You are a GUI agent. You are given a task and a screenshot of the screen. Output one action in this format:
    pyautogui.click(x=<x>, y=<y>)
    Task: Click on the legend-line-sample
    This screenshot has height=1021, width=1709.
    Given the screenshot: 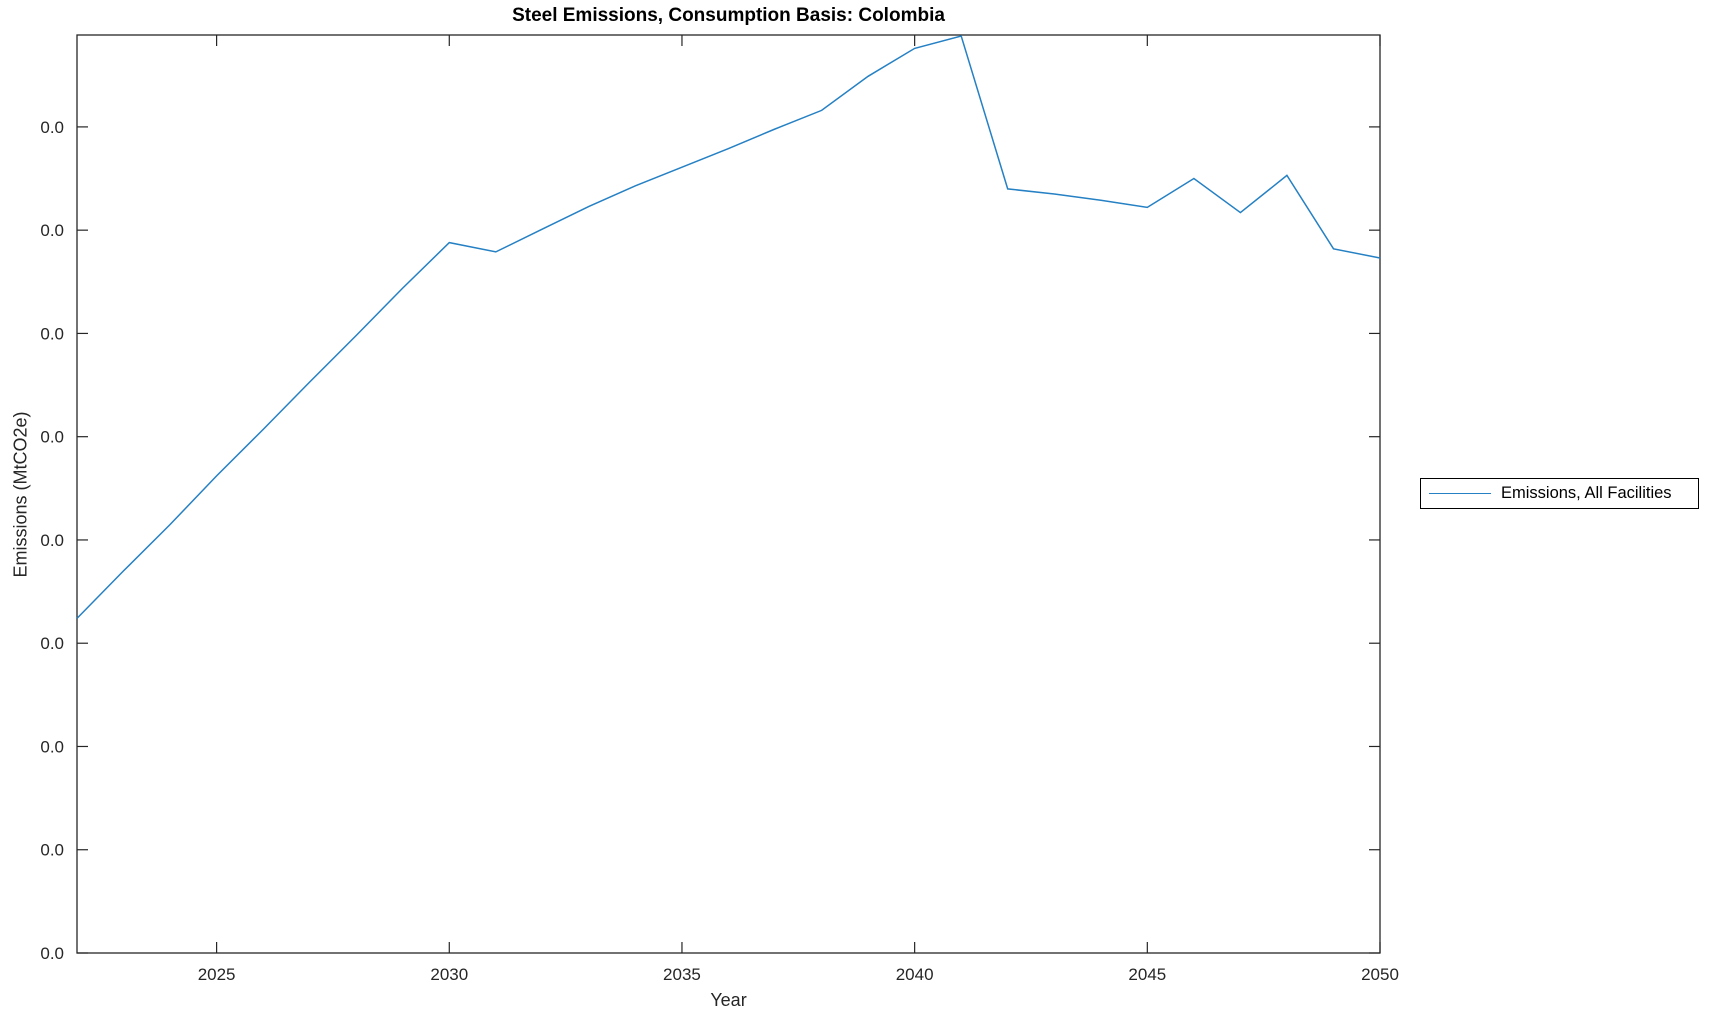 What is the action you would take?
    pyautogui.click(x=1460, y=493)
    